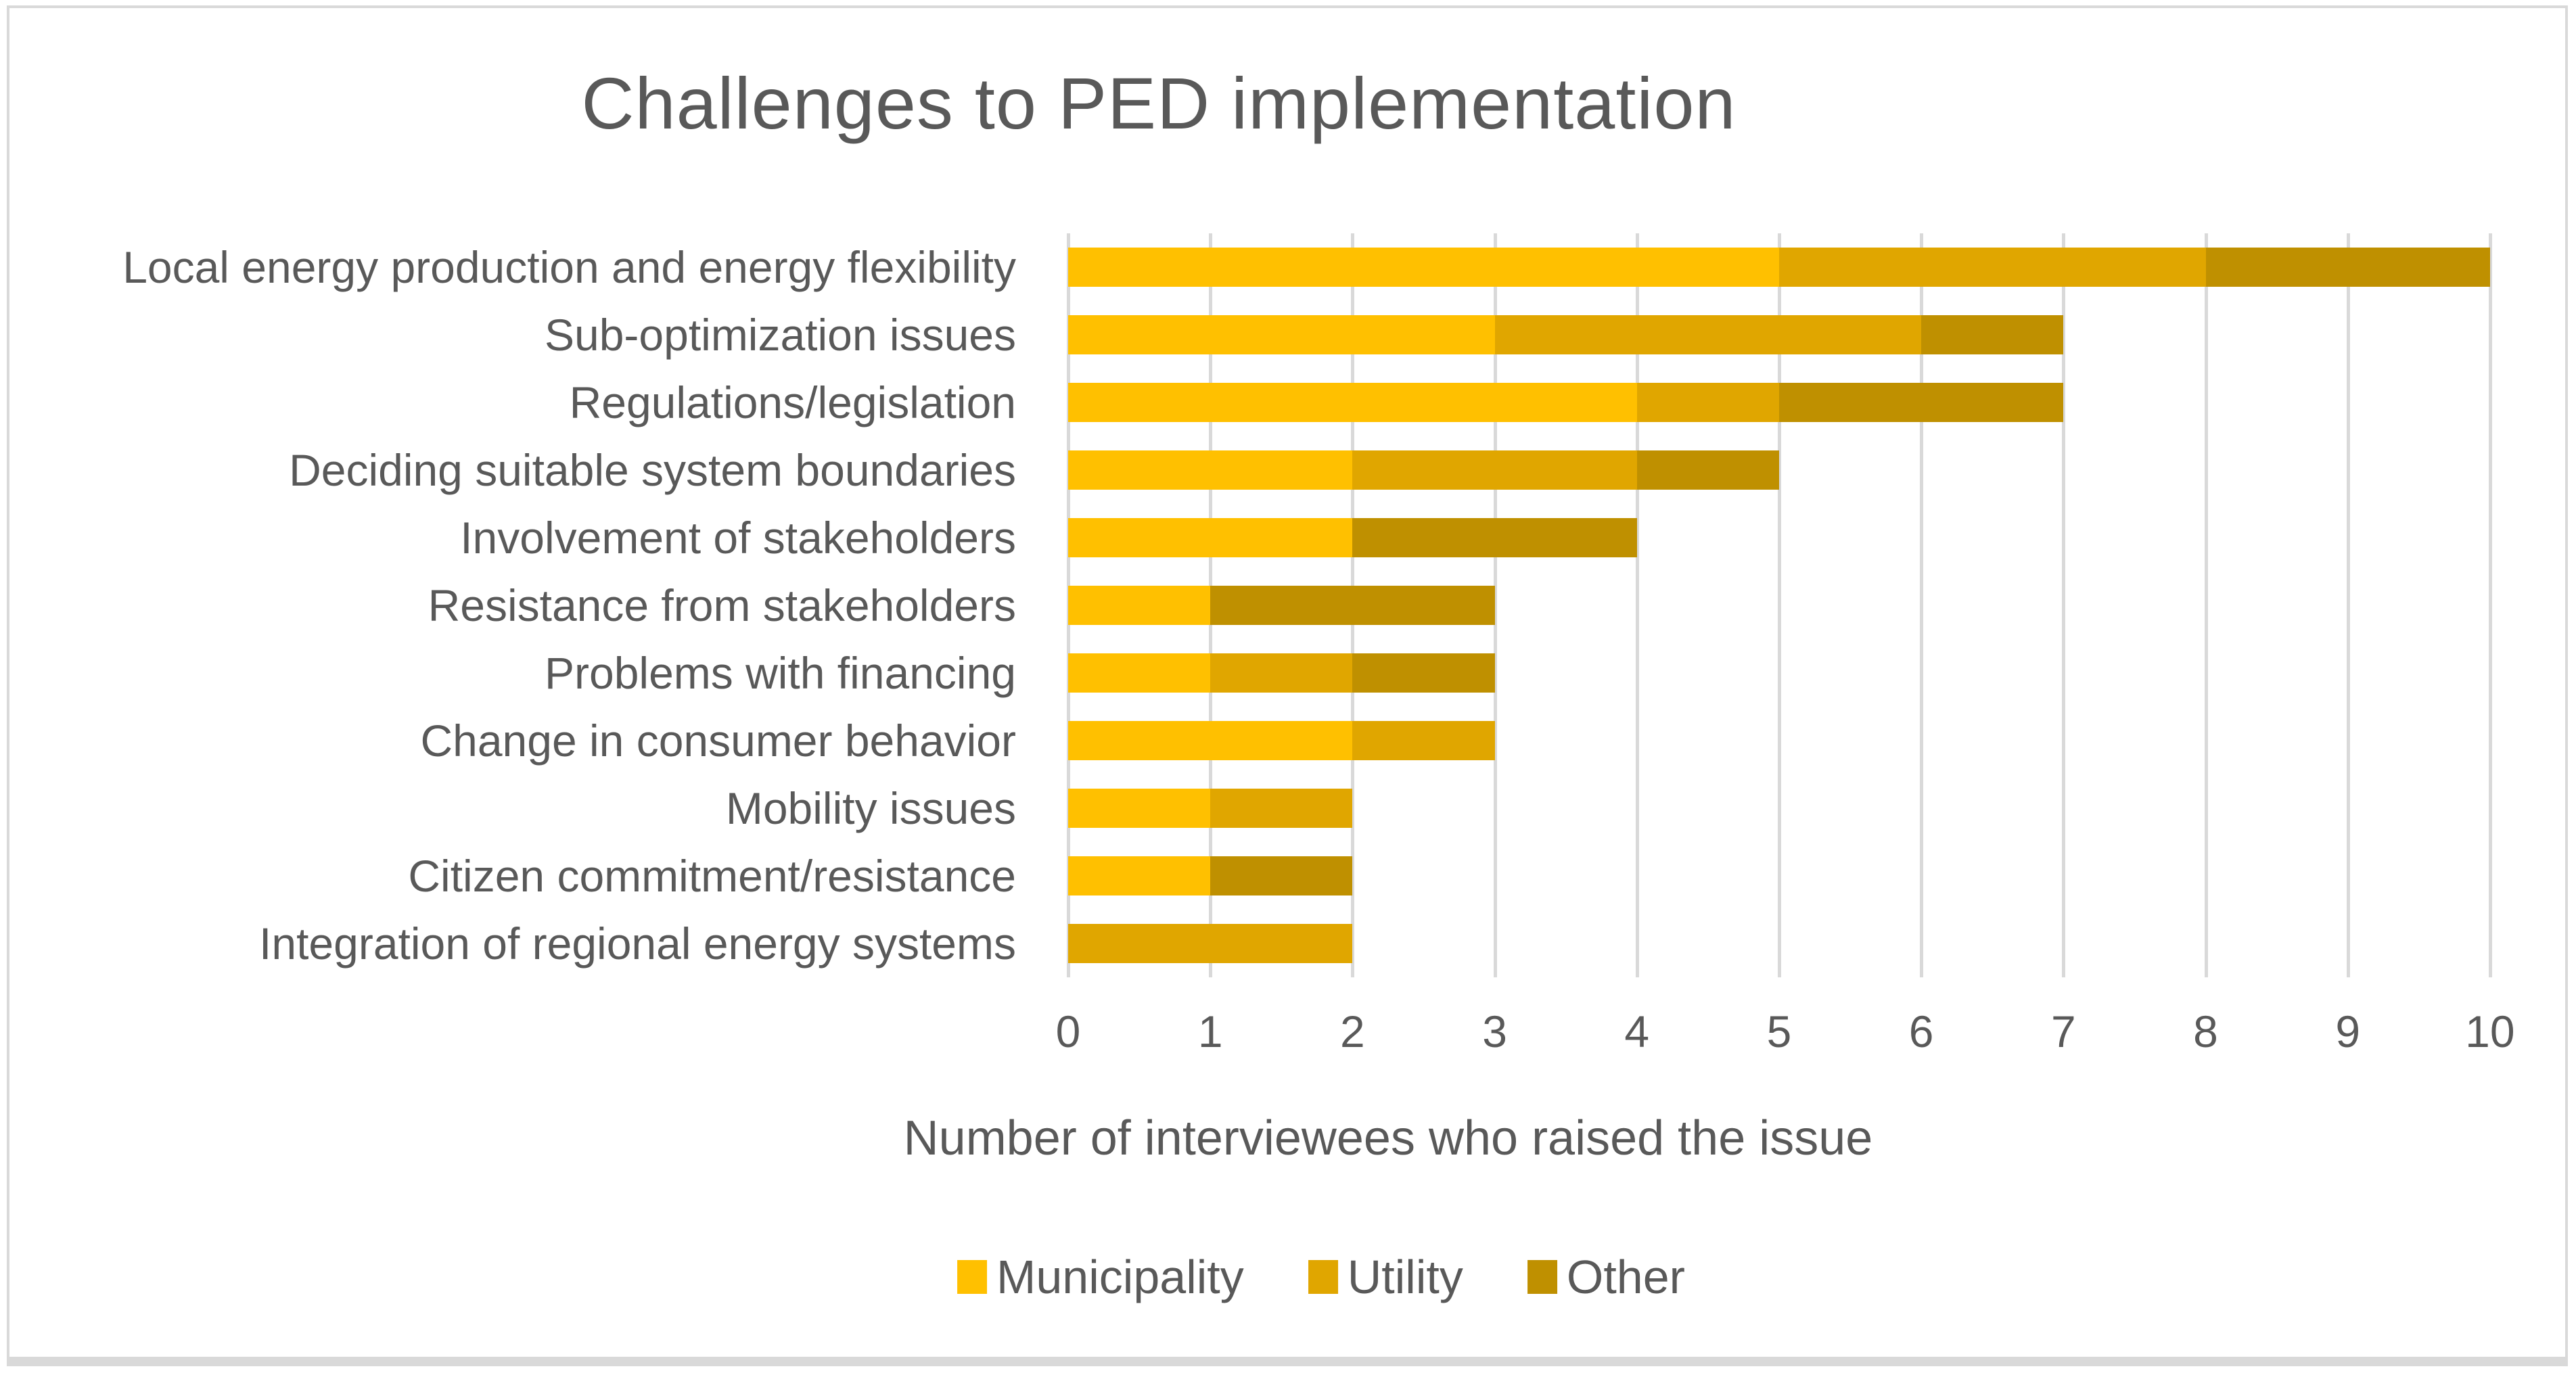  I want to click on legend: Municipality Utility Other, so click(1321, 1277).